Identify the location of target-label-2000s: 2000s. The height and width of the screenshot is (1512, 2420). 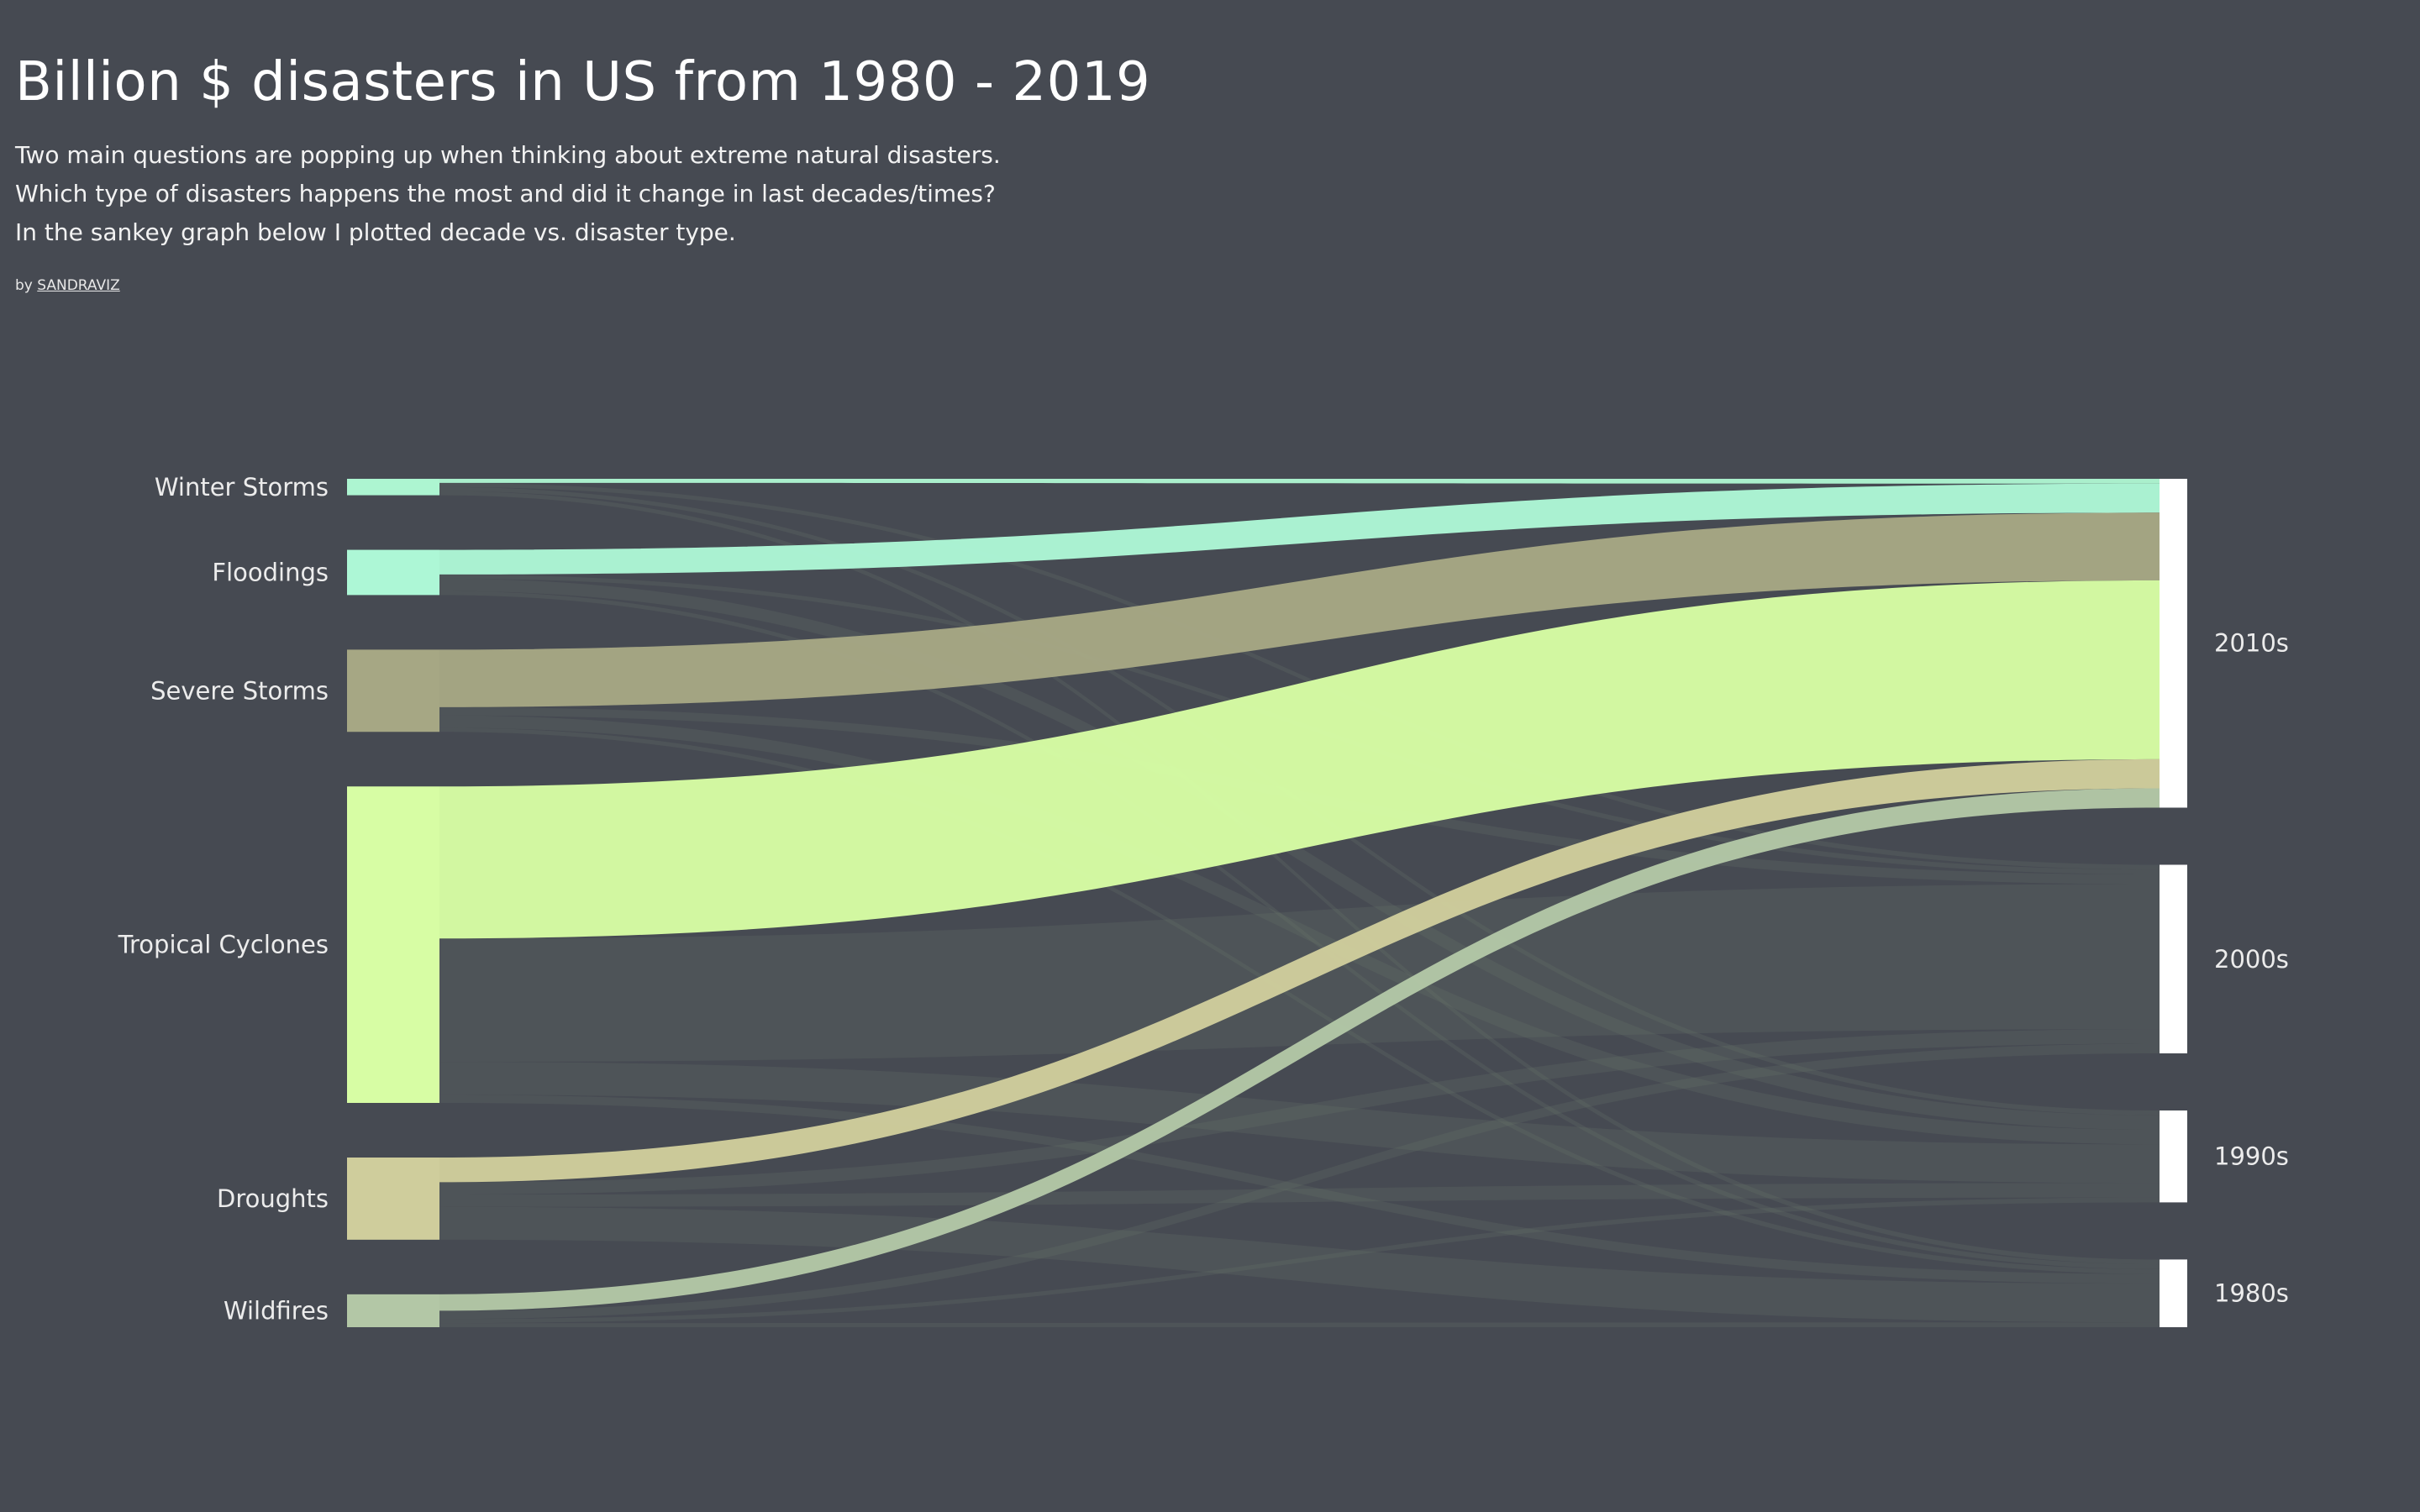
(2251, 959).